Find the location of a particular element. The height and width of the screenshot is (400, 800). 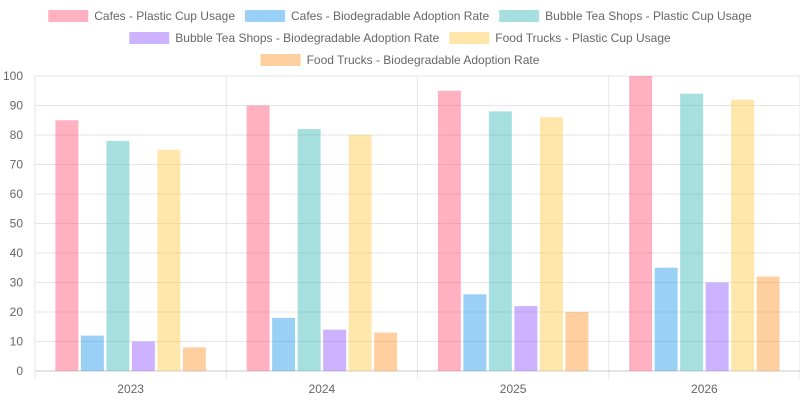

legend-item: Cafes - Biodegradable Adoption Rate is located at coordinates (367, 16).